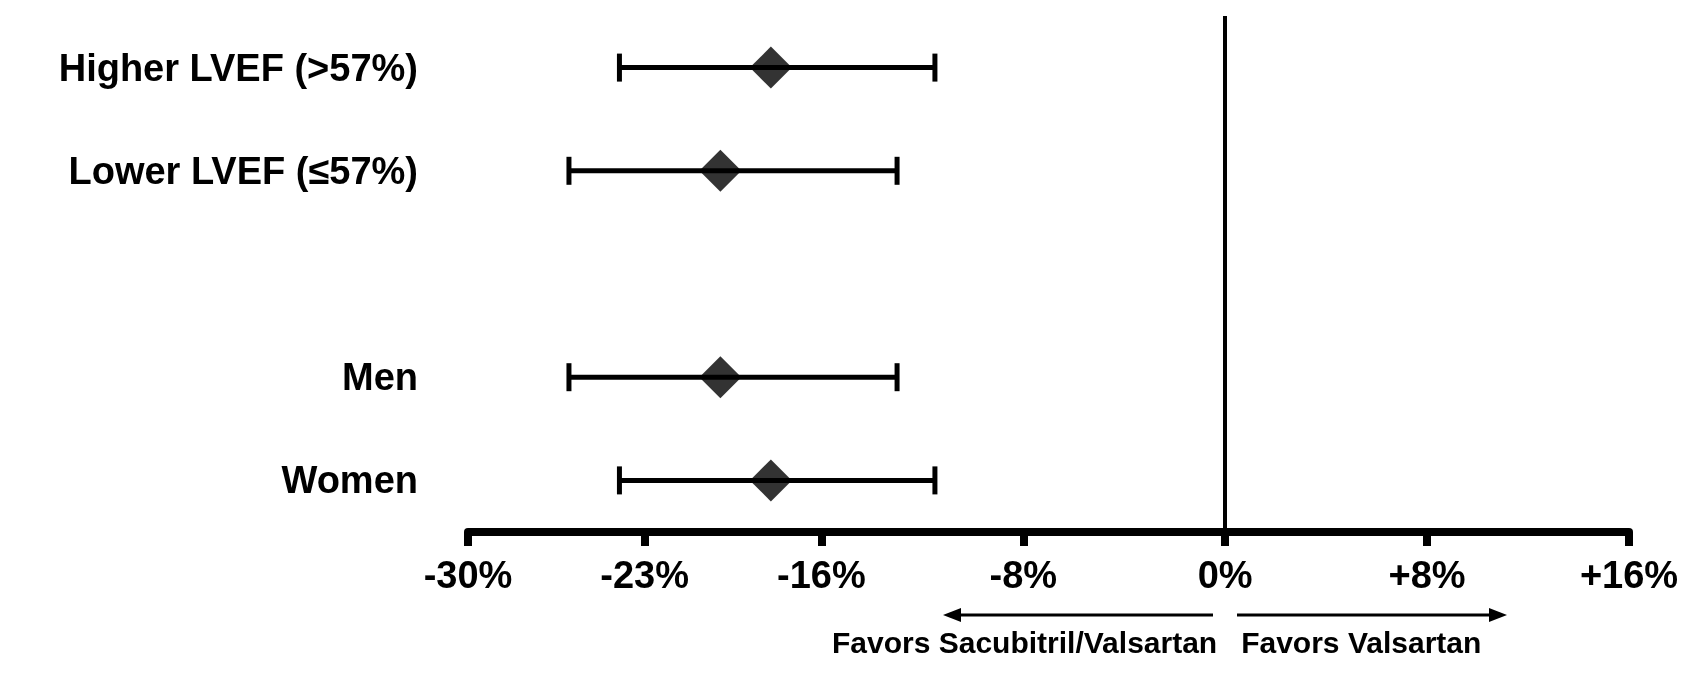 This screenshot has width=1697, height=675. What do you see at coordinates (1361, 643) in the screenshot?
I see `text: Favors Valsartan` at bounding box center [1361, 643].